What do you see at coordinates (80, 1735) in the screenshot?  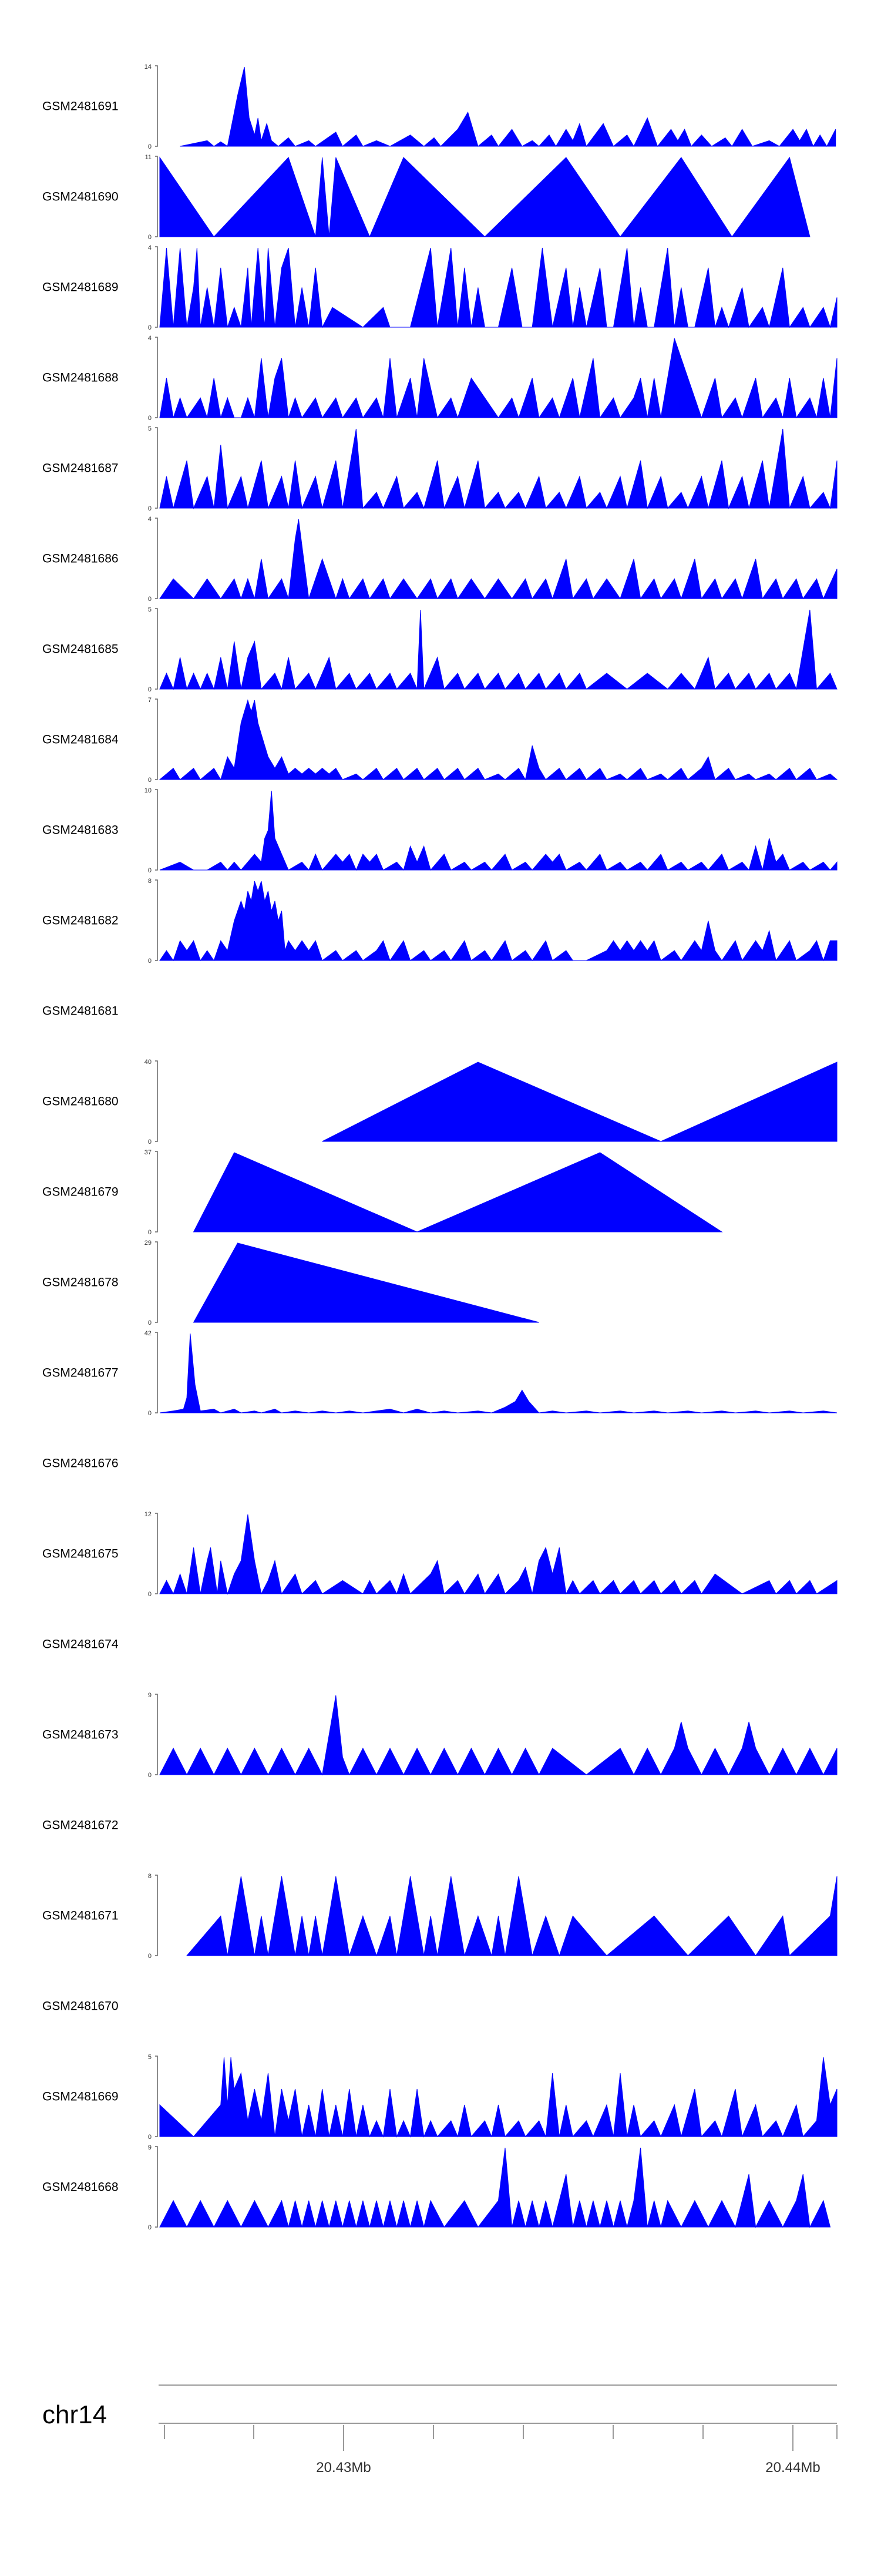 I see `track-label: GSM2481673` at bounding box center [80, 1735].